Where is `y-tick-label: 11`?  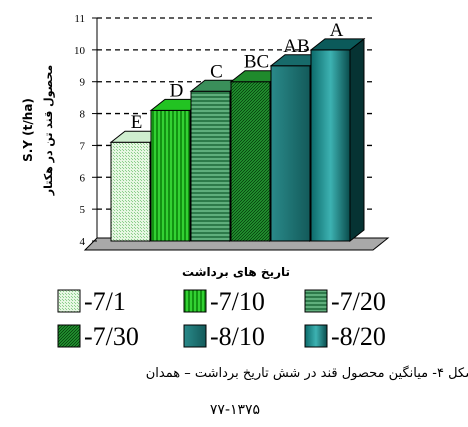 y-tick-label: 11 is located at coordinates (79, 19).